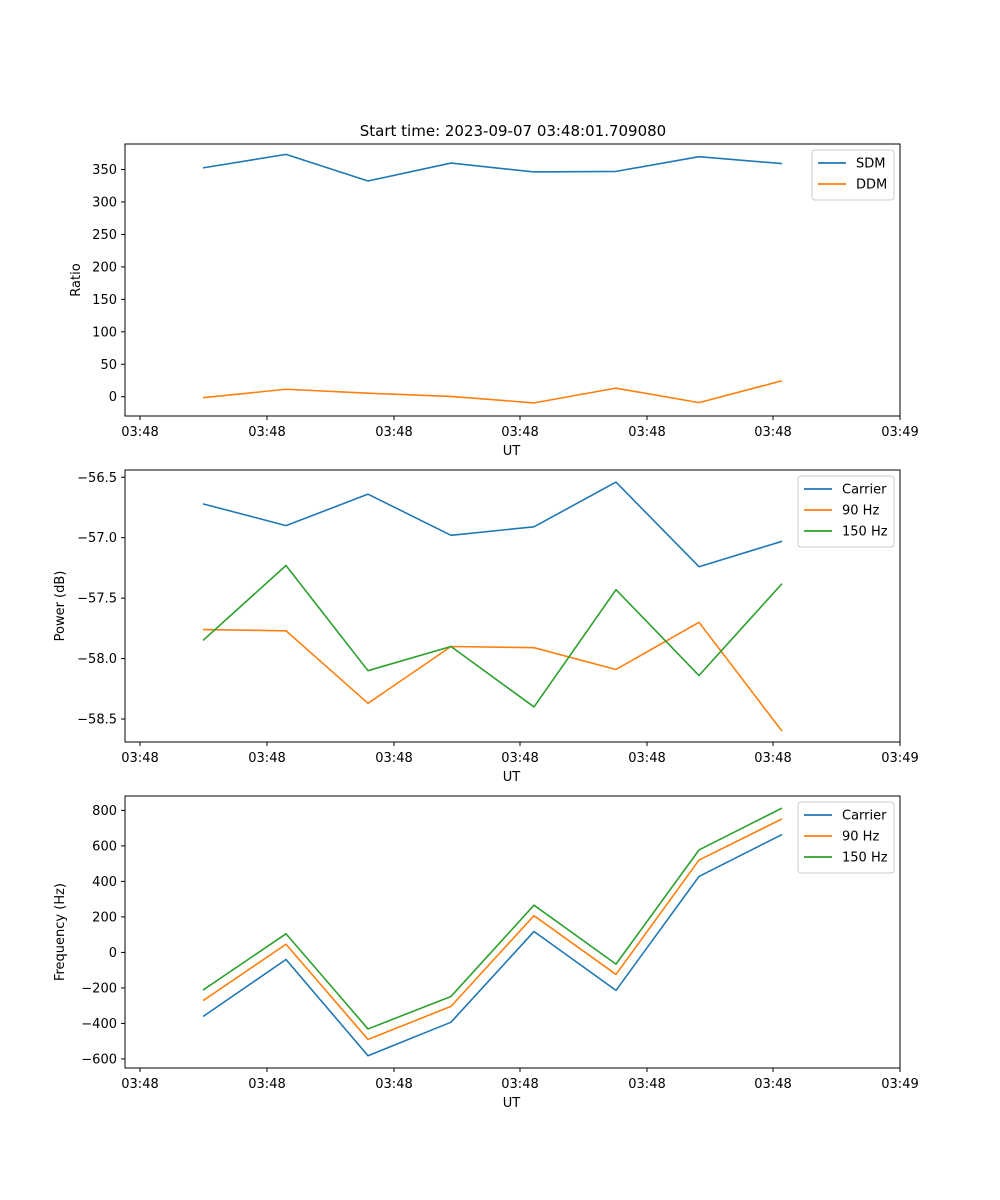 Image resolution: width=1000 pixels, height=1200 pixels. What do you see at coordinates (870, 164) in the screenshot?
I see `legend-label: SDM` at bounding box center [870, 164].